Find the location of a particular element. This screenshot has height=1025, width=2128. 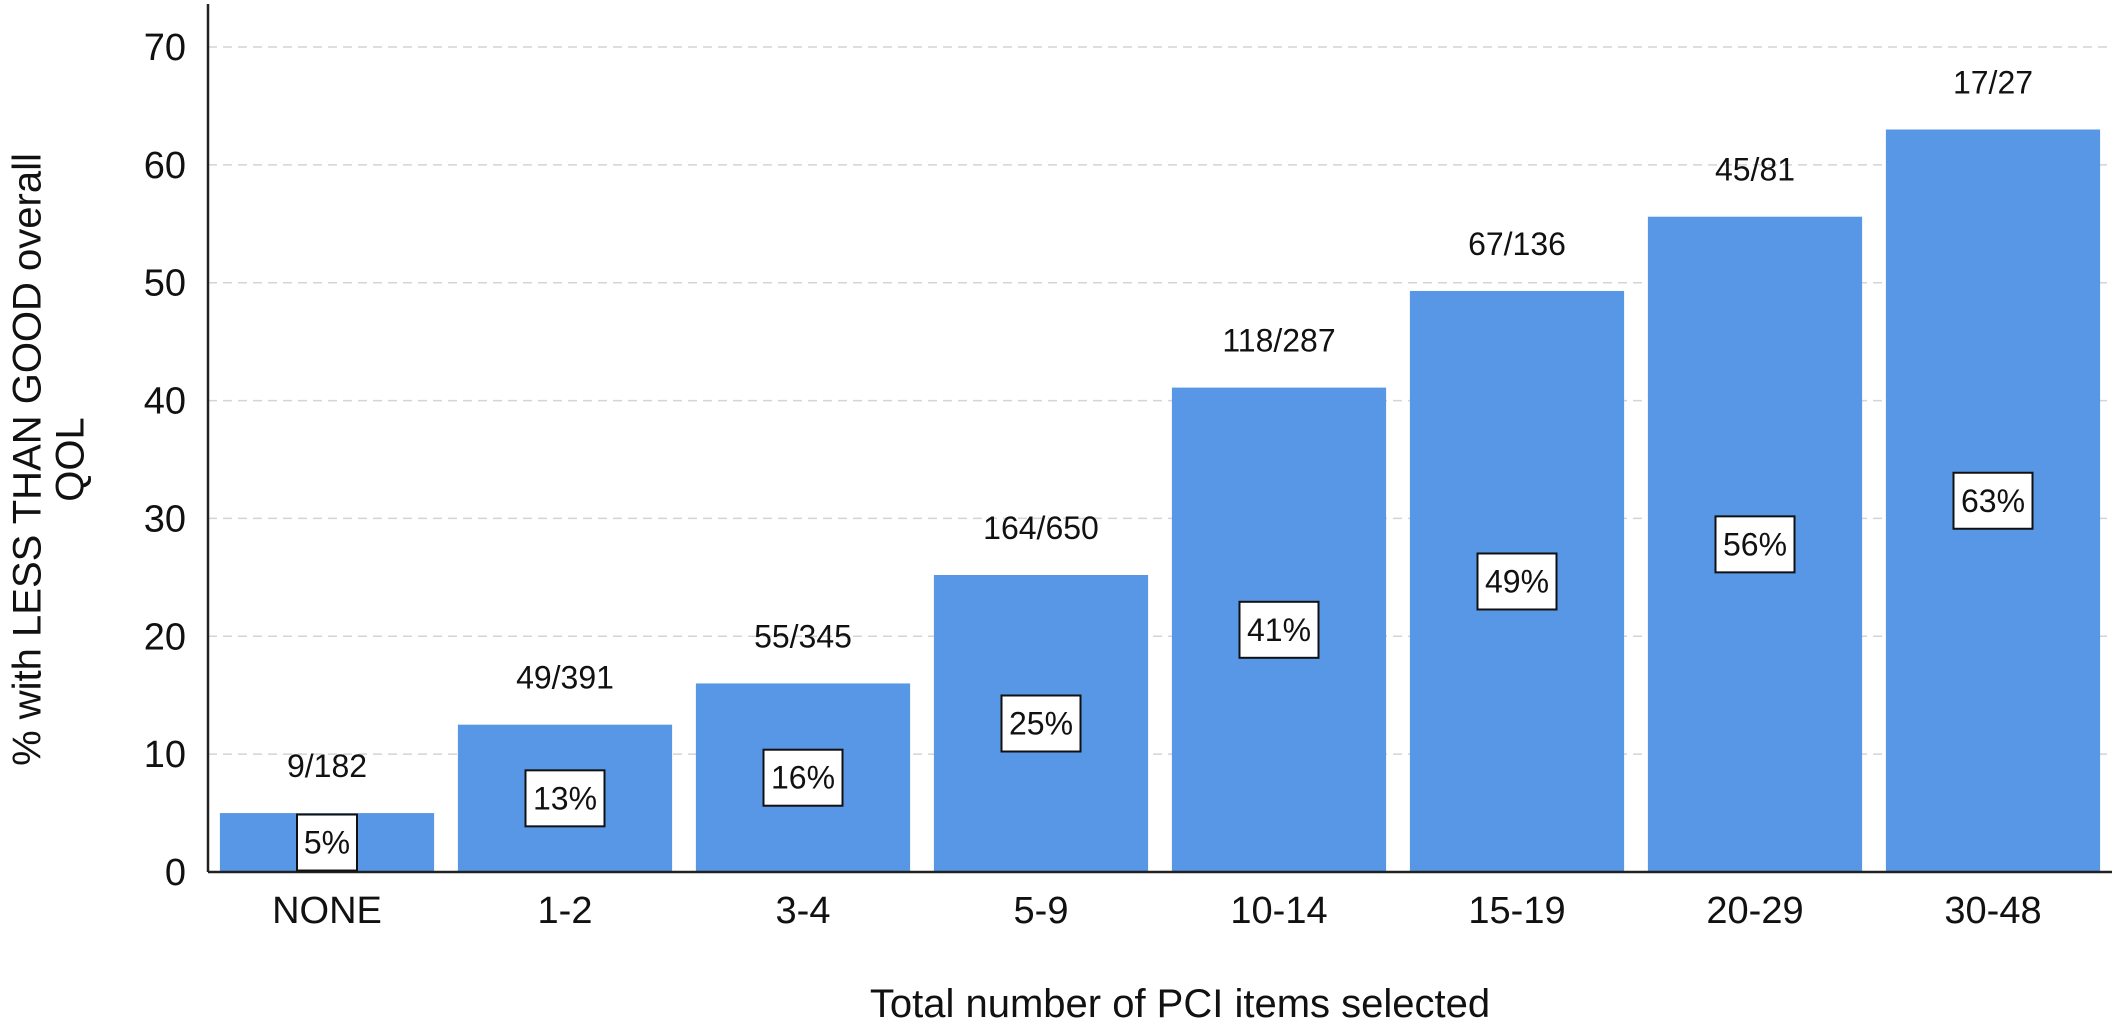

percent-label: 16% is located at coordinates (803, 778).